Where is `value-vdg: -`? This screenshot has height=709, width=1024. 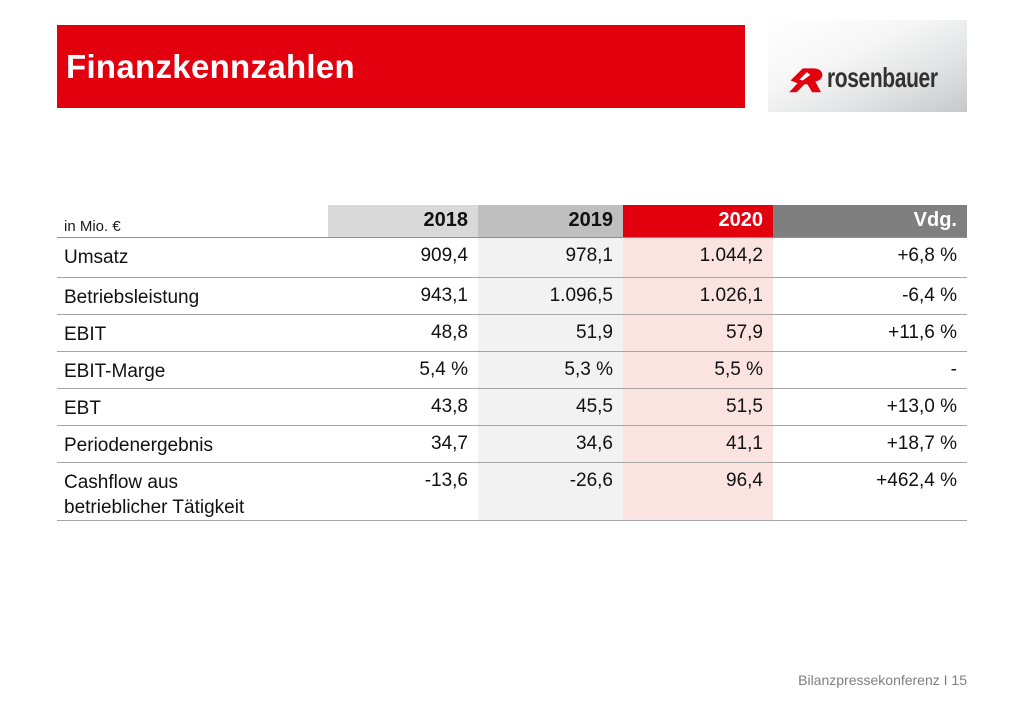
value-vdg: - is located at coordinates (870, 370).